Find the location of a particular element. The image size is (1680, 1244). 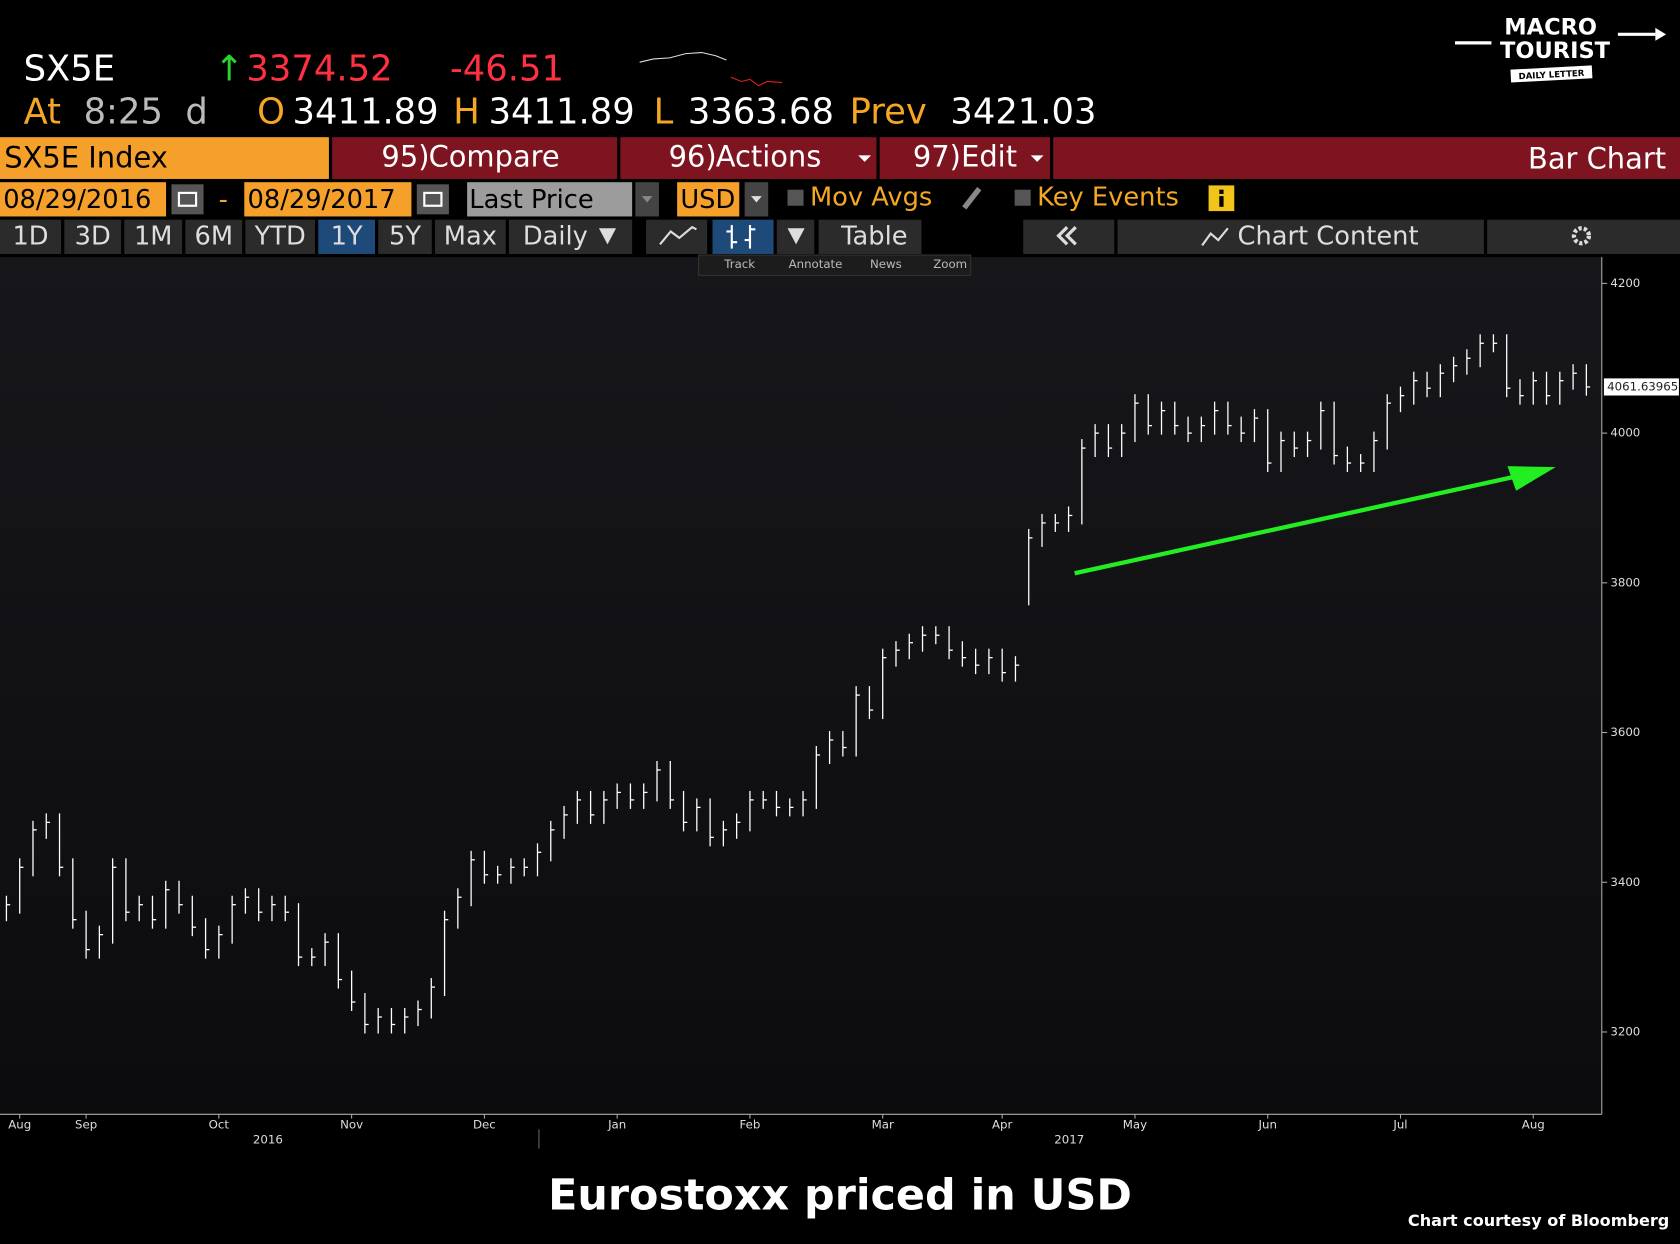

line-chart-icon is located at coordinates (678, 235).